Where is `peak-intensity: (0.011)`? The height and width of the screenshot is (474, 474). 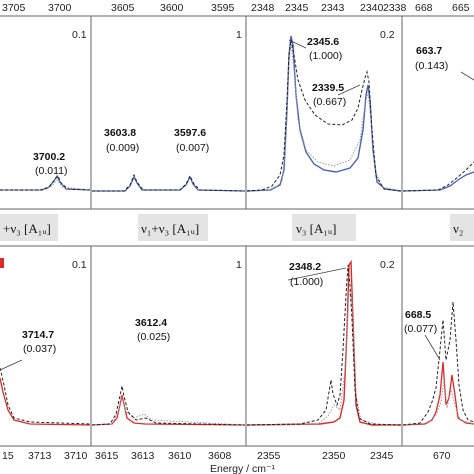 peak-intensity: (0.011) is located at coordinates (51, 171).